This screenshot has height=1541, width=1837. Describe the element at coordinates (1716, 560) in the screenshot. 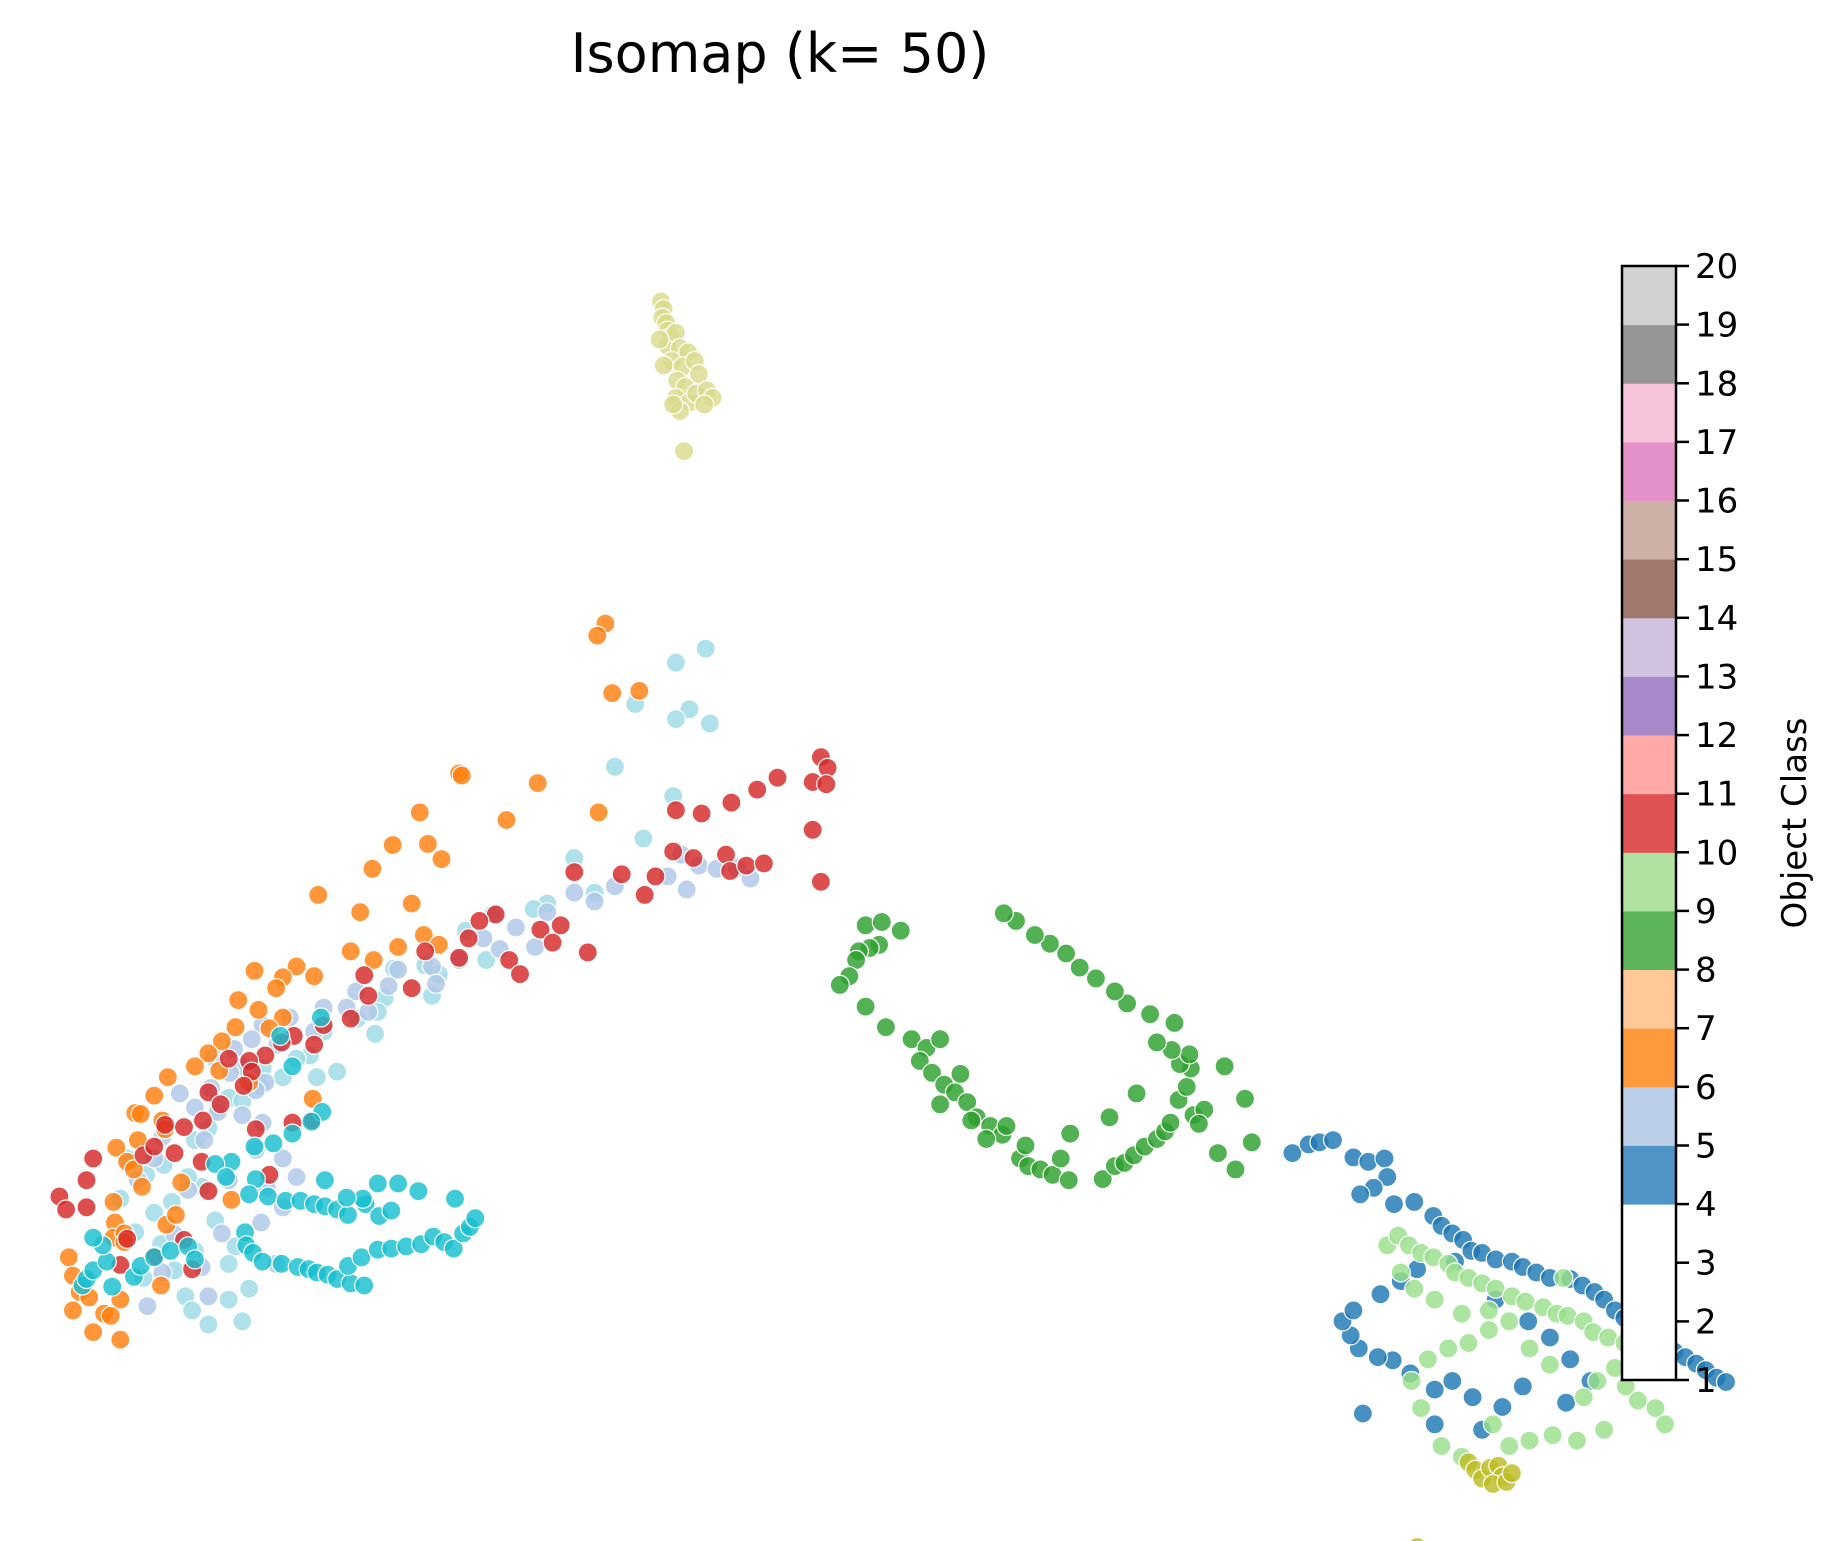

I see `colorbar-tick-label-15: 15` at that location.